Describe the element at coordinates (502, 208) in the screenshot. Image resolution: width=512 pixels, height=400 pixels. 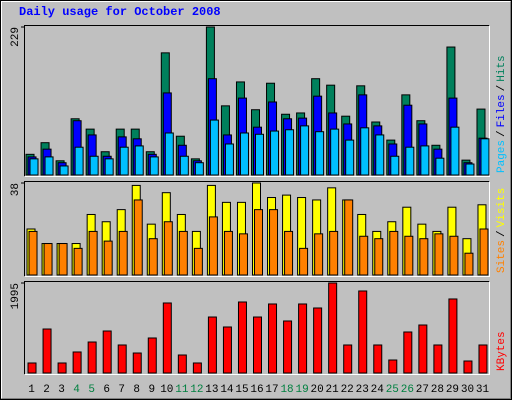
I see `legend-entry: Visits` at that location.